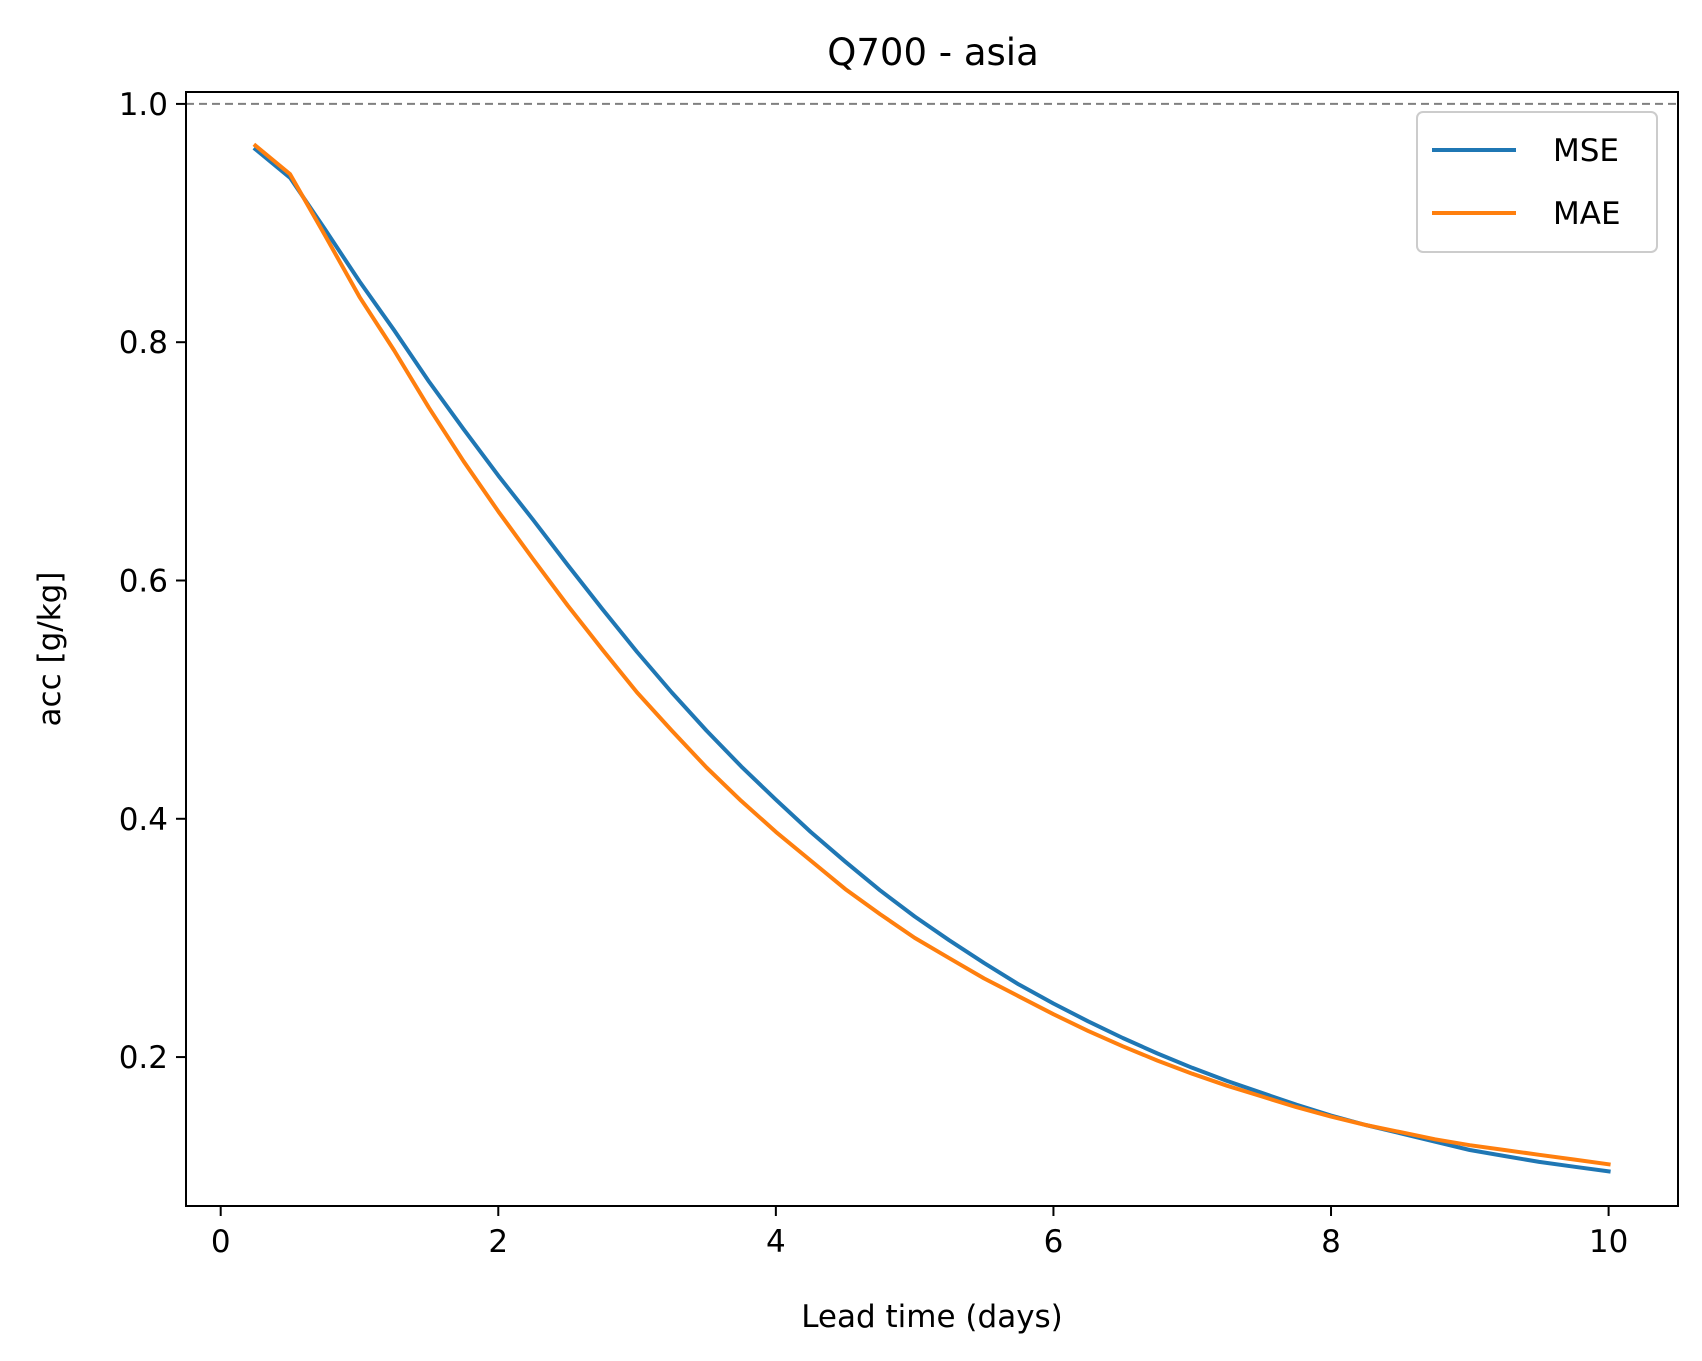 The width and height of the screenshot is (1702, 1361). What do you see at coordinates (932, 1317) in the screenshot?
I see `x-axis-label: Lead time (days)` at bounding box center [932, 1317].